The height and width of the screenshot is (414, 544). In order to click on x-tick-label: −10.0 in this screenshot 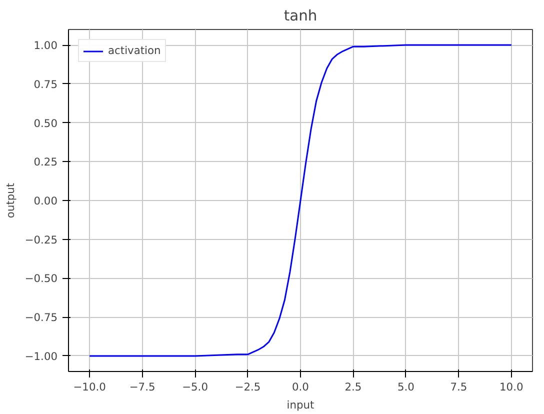, I will do `click(89, 387)`.